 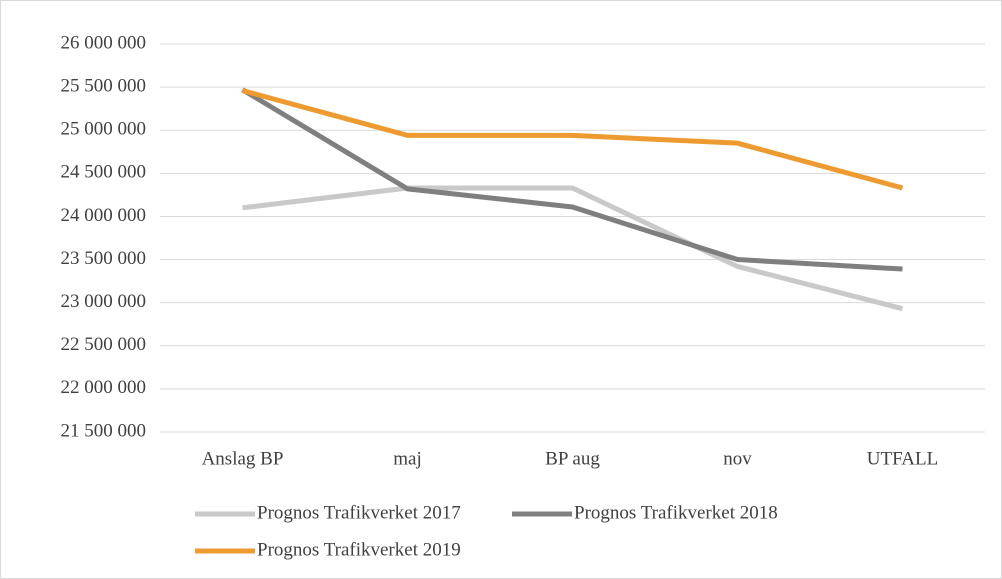 What do you see at coordinates (104, 301) in the screenshot?
I see `y-tick-label: 23 000 000` at bounding box center [104, 301].